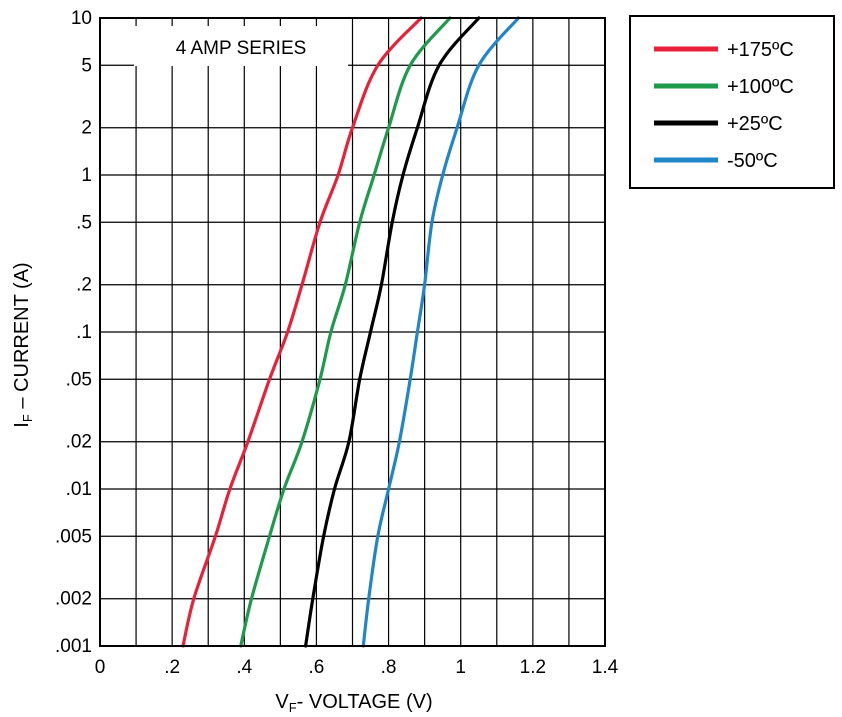 Image resolution: width=842 pixels, height=717 pixels. Describe the element at coordinates (84, 222) in the screenshot. I see `y-tick-label: .5` at that location.